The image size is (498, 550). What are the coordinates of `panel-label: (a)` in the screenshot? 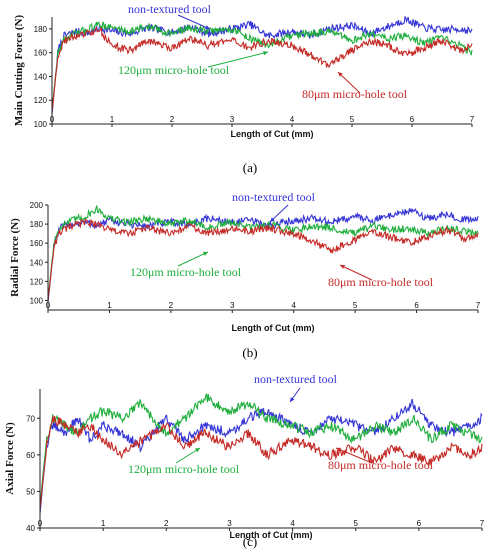 It's located at (250, 167).